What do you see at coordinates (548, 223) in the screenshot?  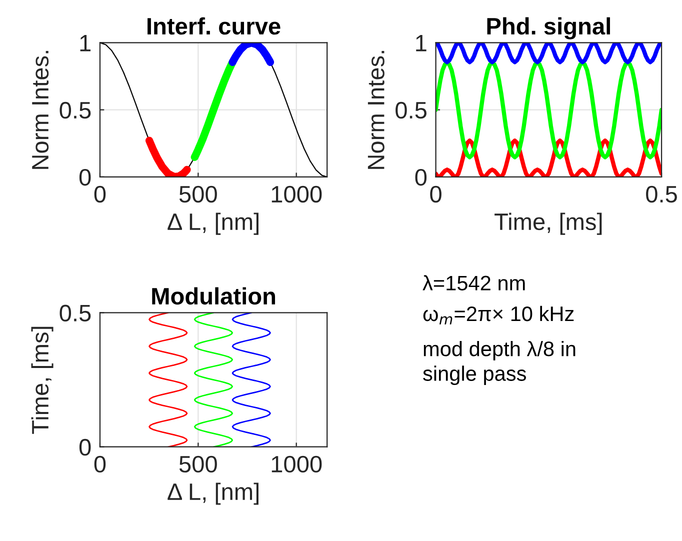 I see `x-axis-title: Time, [ms]` at bounding box center [548, 223].